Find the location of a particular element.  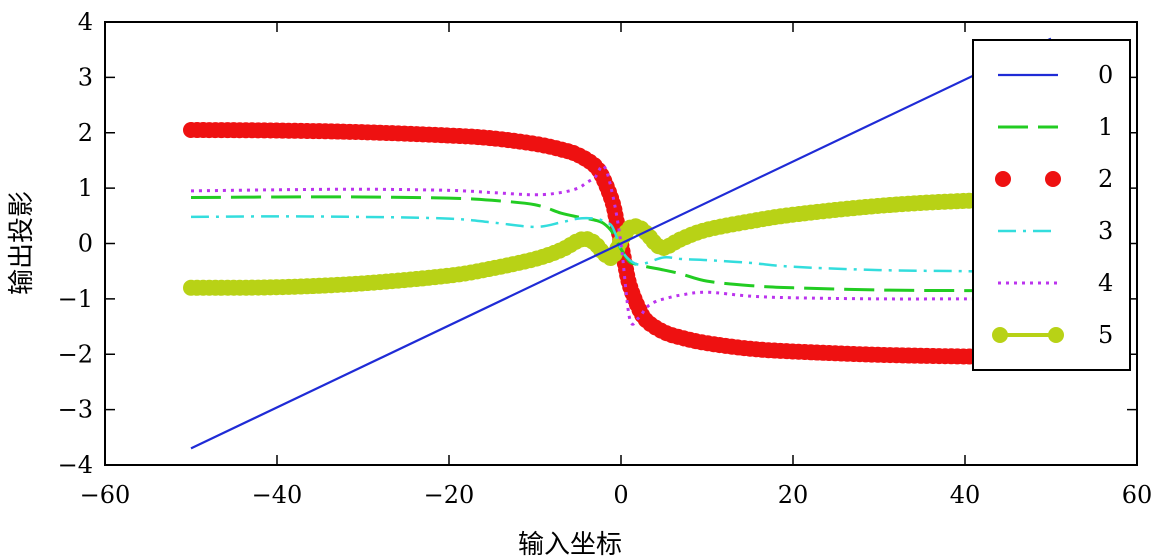

legend-label: 0 is located at coordinates (1105, 75).